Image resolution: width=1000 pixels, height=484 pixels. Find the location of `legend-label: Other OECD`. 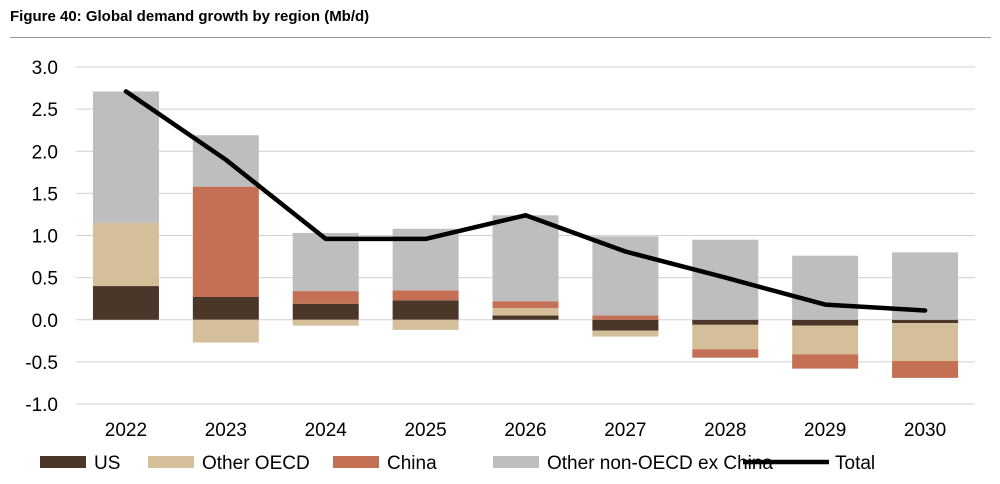

legend-label: Other OECD is located at coordinates (256, 463).